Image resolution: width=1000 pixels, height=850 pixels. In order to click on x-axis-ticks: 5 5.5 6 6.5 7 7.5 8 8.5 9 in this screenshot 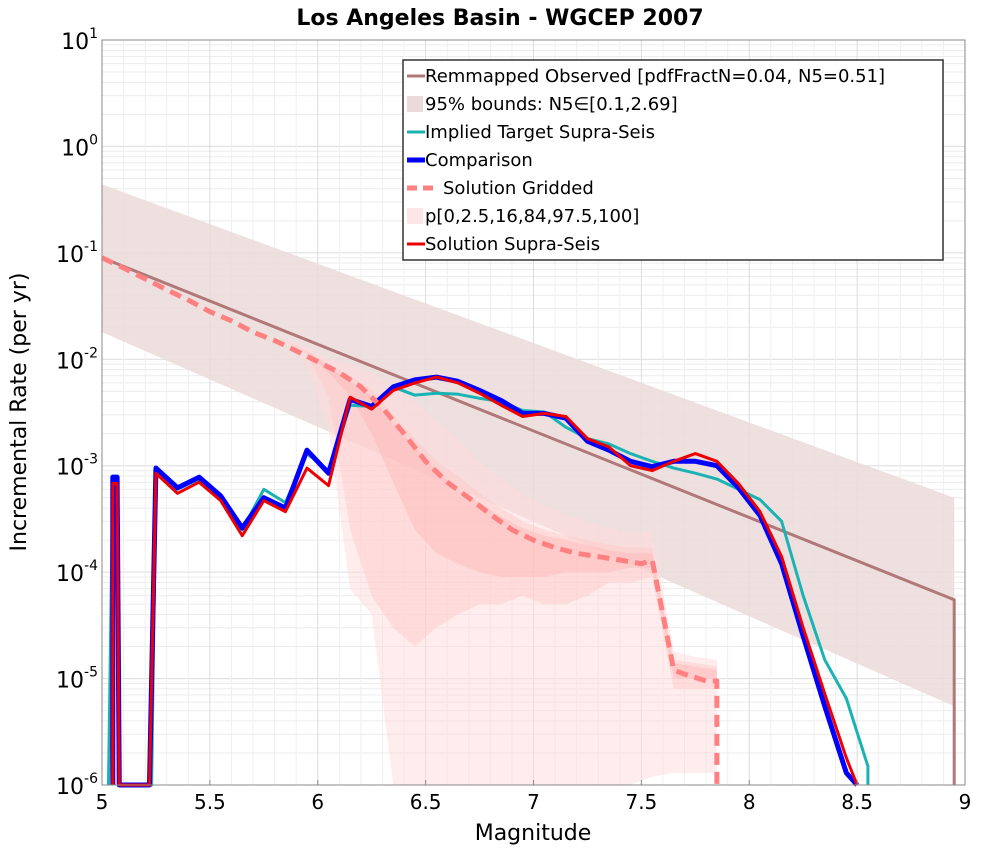, I will do `click(534, 797)`.